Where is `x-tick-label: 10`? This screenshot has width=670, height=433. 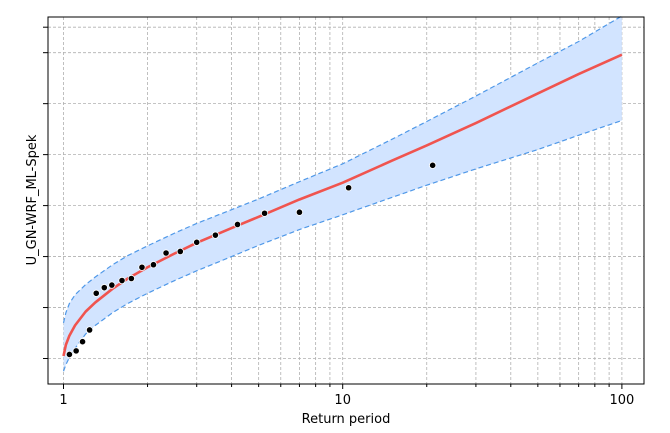 x-tick-label: 10 is located at coordinates (342, 400).